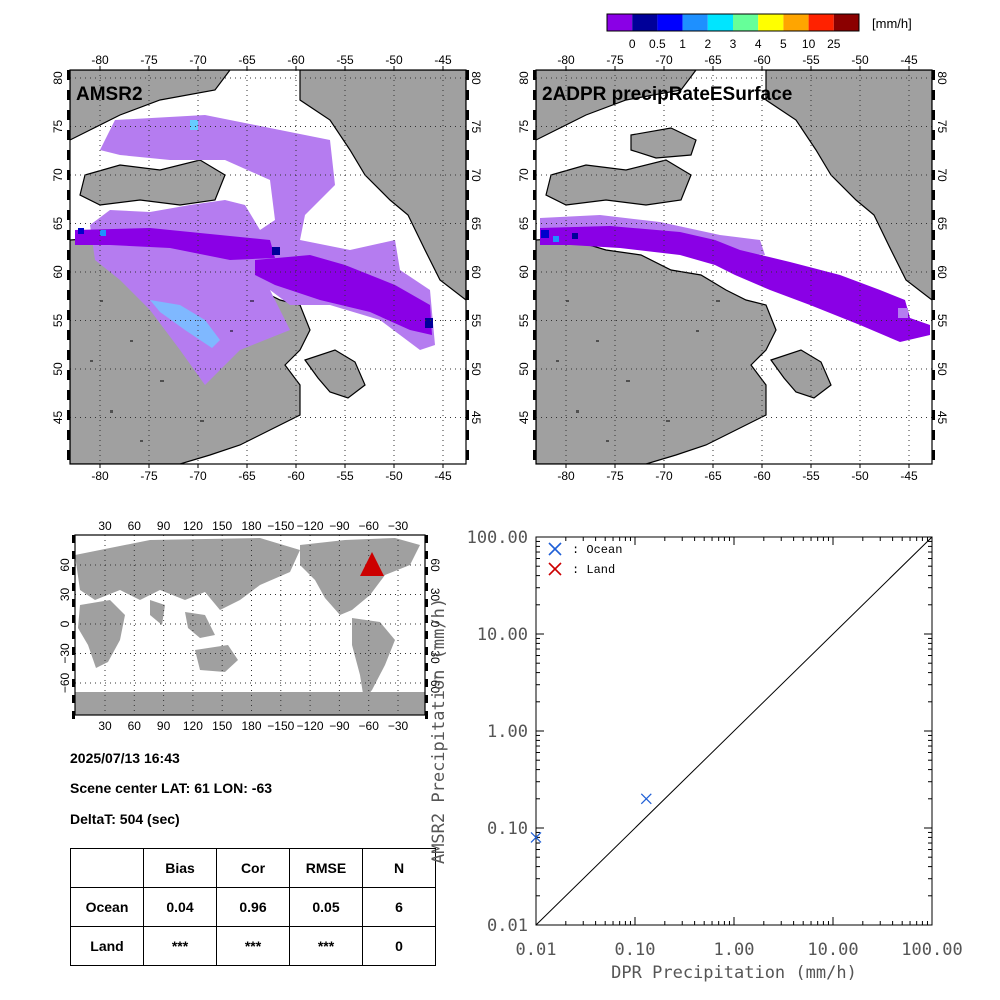 Image resolution: width=1000 pixels, height=1000 pixels. What do you see at coordinates (667, 94) in the screenshot?
I see `dpr-map-title: 2ADPR precipRateESurface` at bounding box center [667, 94].